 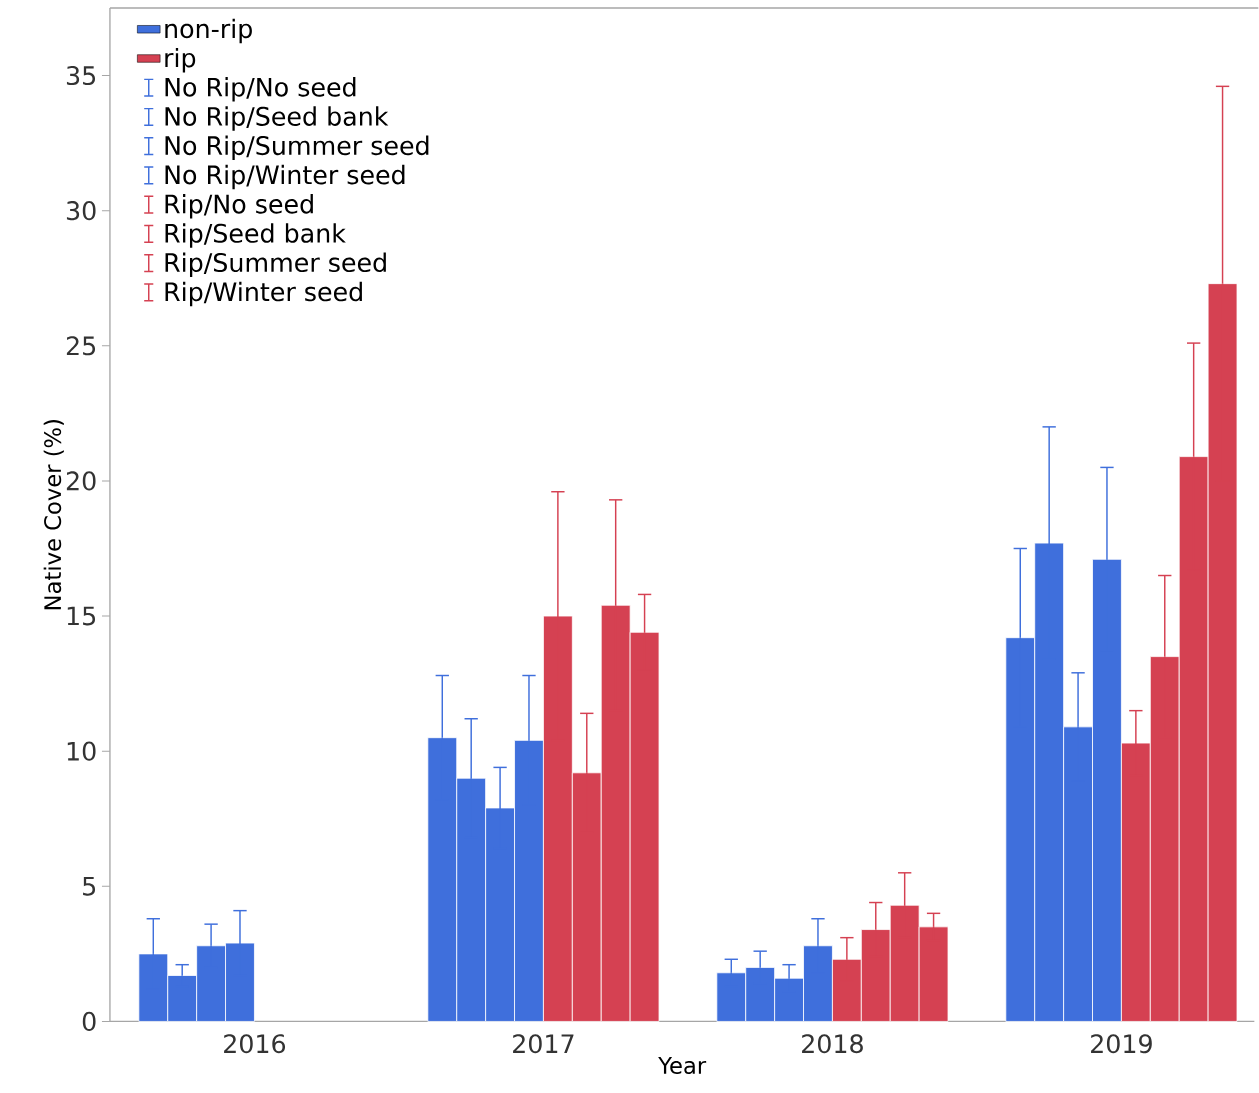 I want to click on legend-label: Rip/Summer seed, so click(x=275, y=264).